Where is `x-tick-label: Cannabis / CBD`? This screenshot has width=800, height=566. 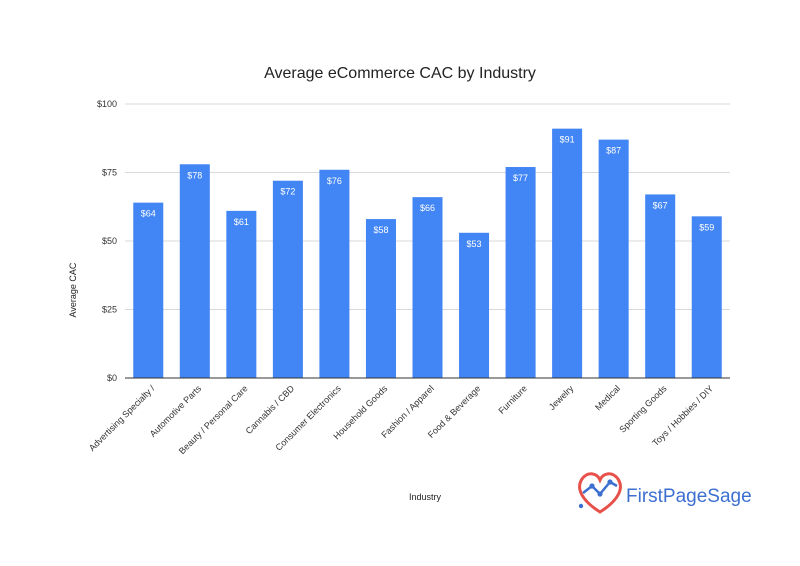
x-tick-label: Cannabis / CBD is located at coordinates (270, 409).